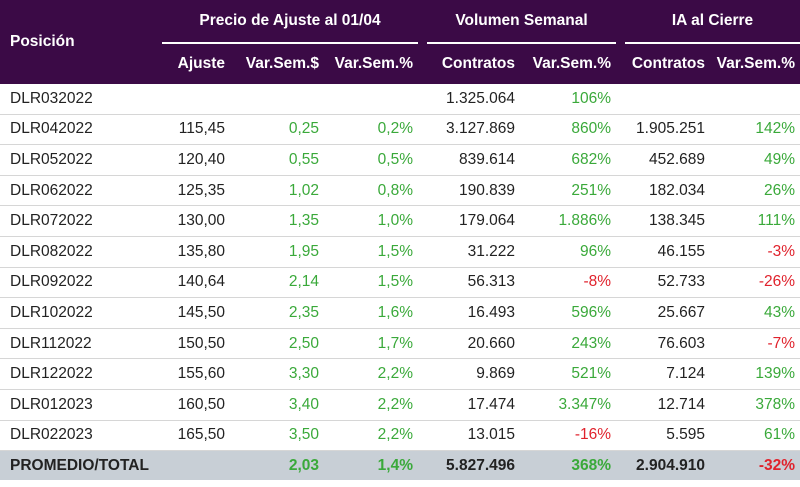 The image size is (800, 487). Describe the element at coordinates (568, 283) in the screenshot. I see `cell-vol-var: -8%` at that location.